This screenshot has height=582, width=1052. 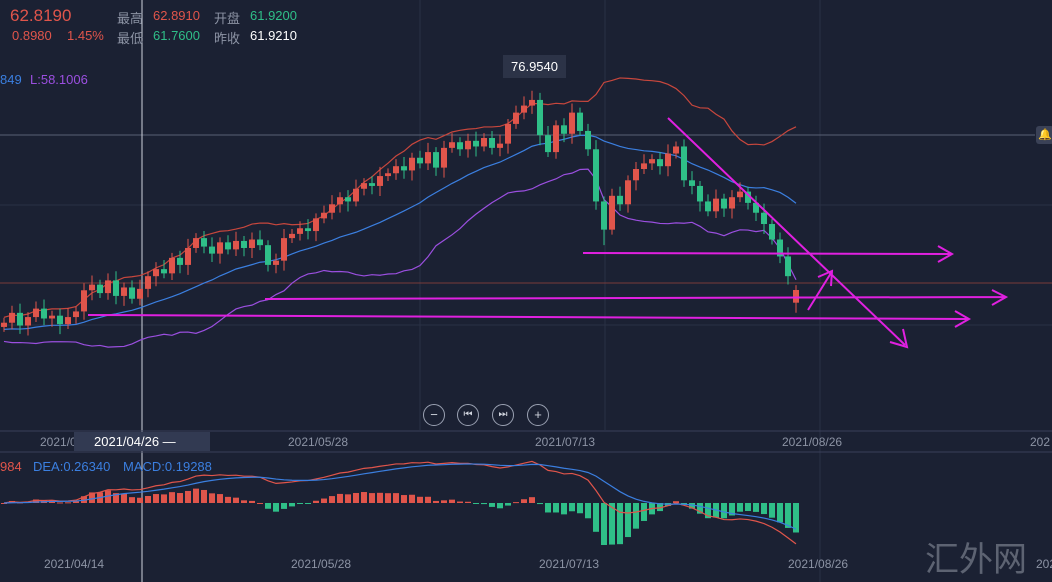 What do you see at coordinates (72, 466) in the screenshot?
I see `macd-dea-value: DEA:0.26340` at bounding box center [72, 466].